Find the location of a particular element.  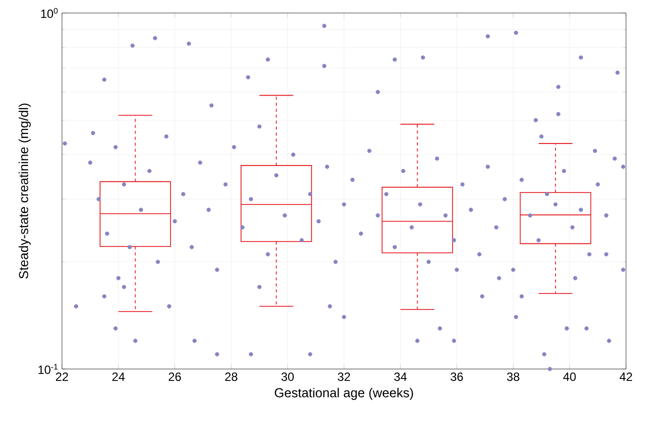

x-tick-label: 36 is located at coordinates (456, 376).